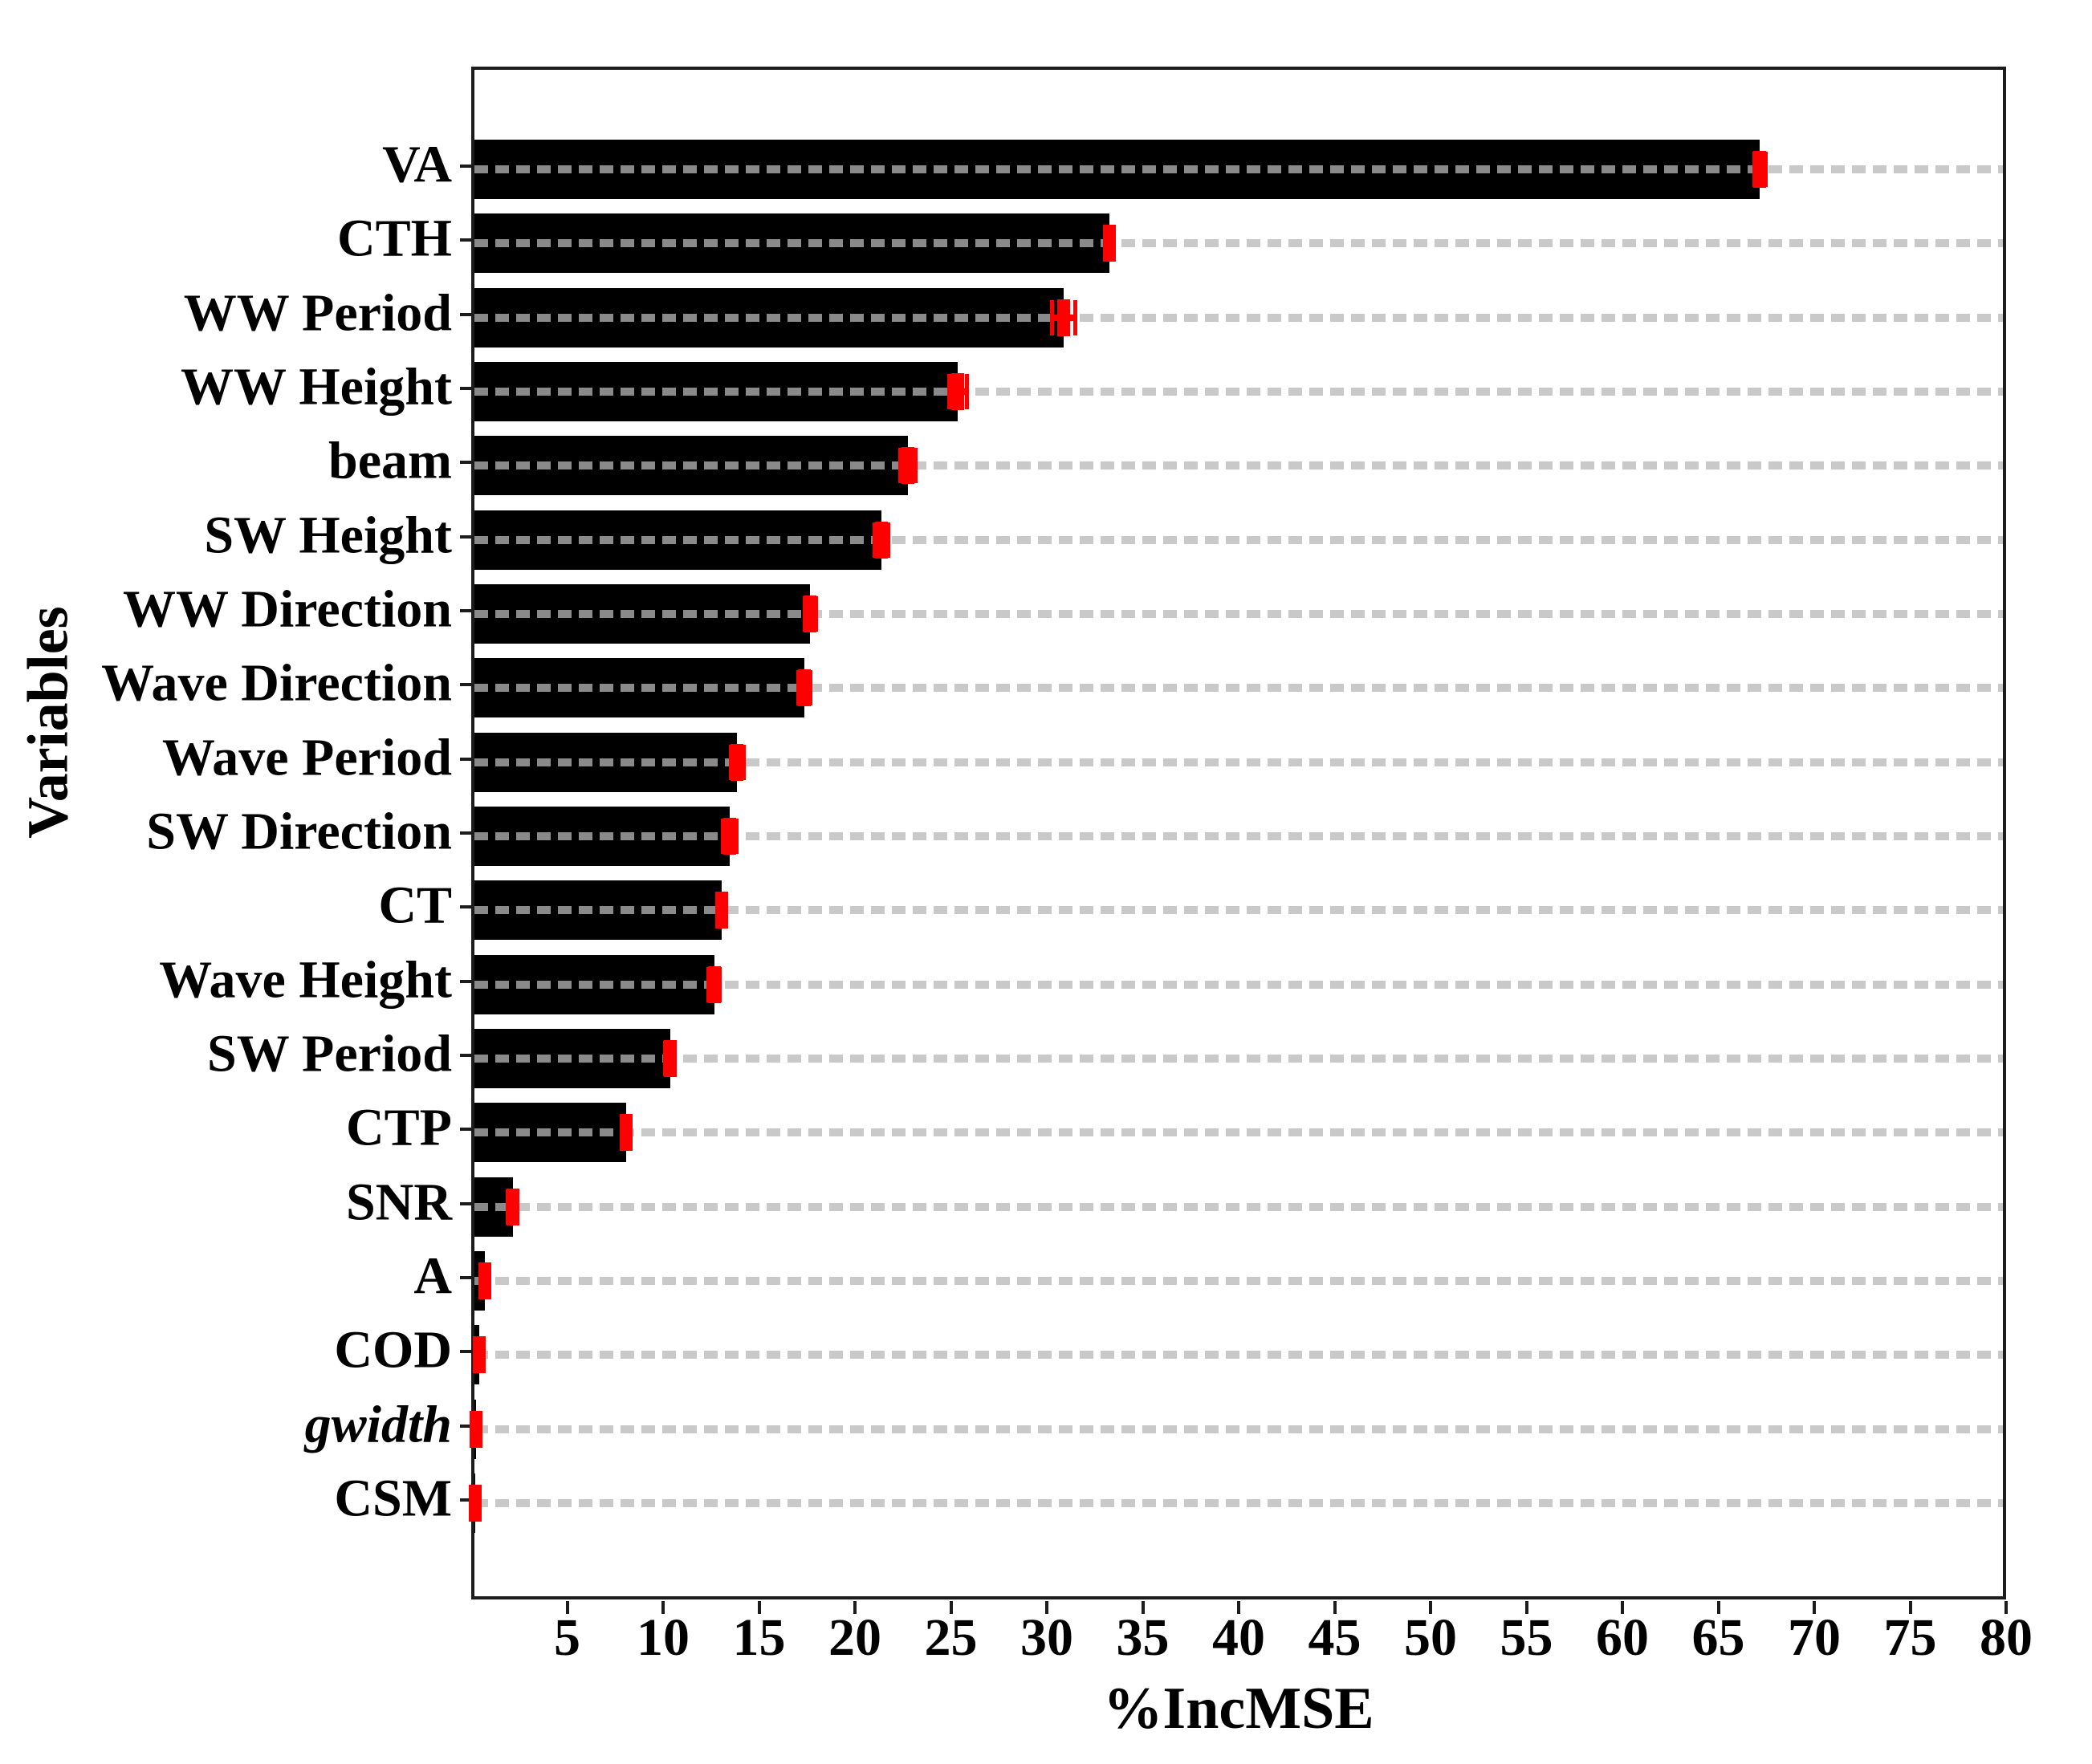 The width and height of the screenshot is (2092, 1764). What do you see at coordinates (1335, 1637) in the screenshot?
I see `x-tick-label: 45` at bounding box center [1335, 1637].